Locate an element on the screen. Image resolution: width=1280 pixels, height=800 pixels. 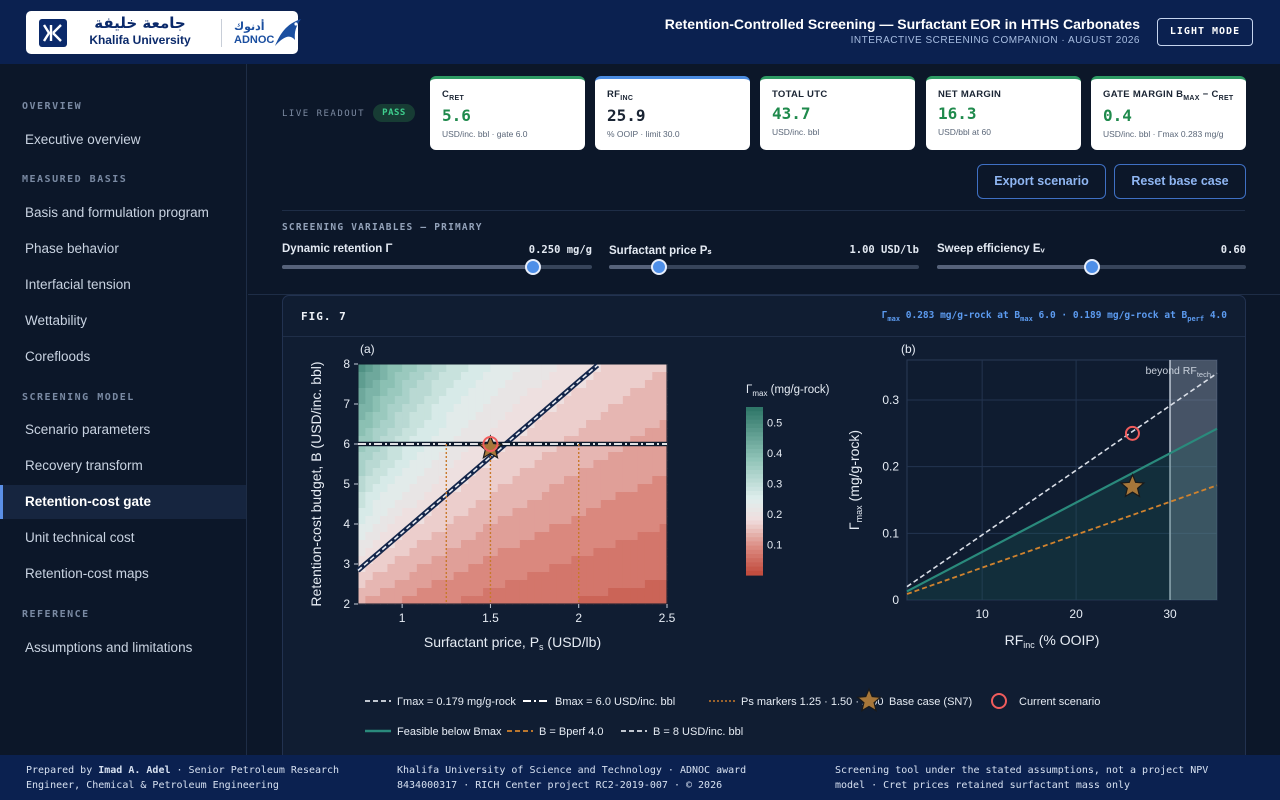
export-scenario-button: Export scenario is located at coordinates (1041, 181).